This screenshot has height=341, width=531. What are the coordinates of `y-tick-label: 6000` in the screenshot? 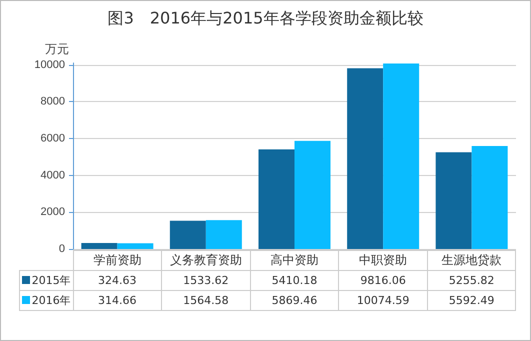 It's located at (52, 138).